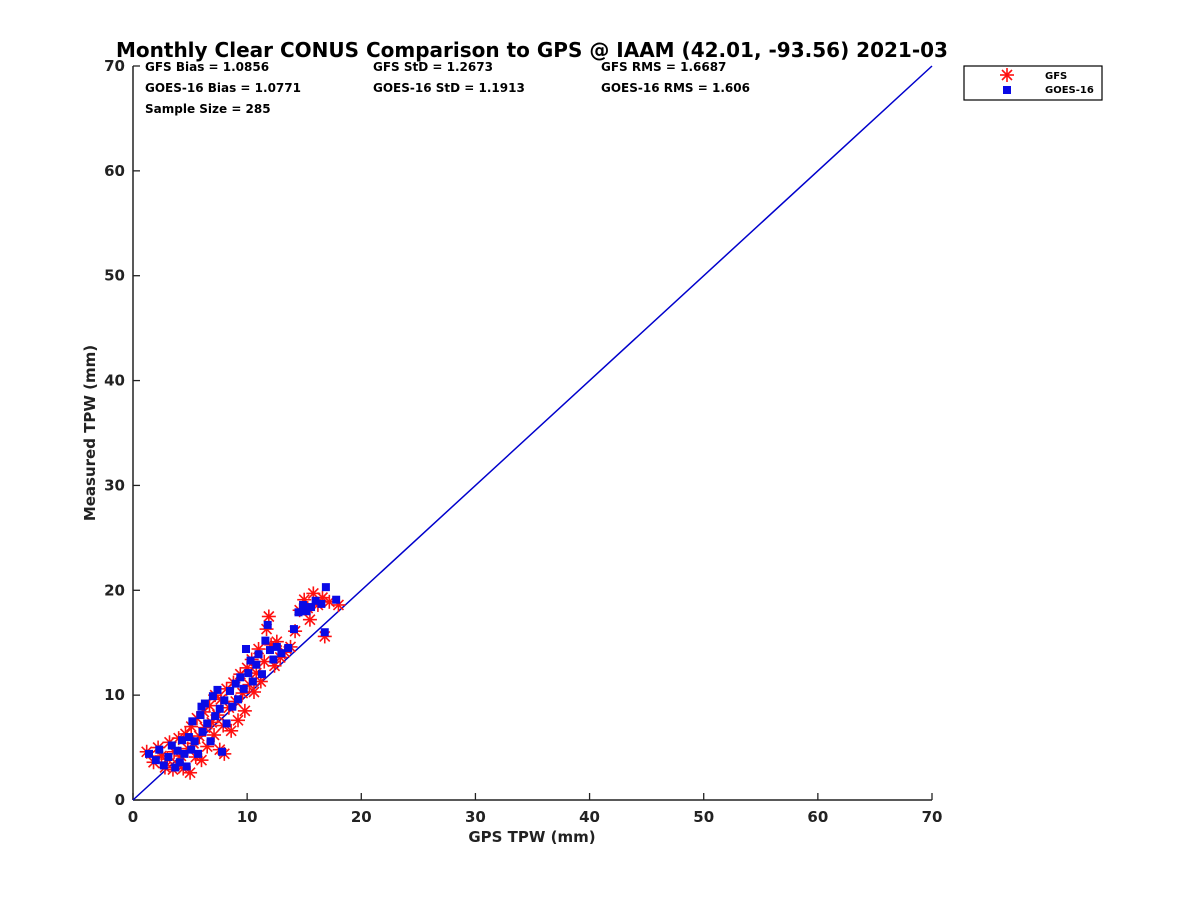 The width and height of the screenshot is (1200, 900). What do you see at coordinates (1056, 76) in the screenshot?
I see `legend-gfs-label: GFS` at bounding box center [1056, 76].